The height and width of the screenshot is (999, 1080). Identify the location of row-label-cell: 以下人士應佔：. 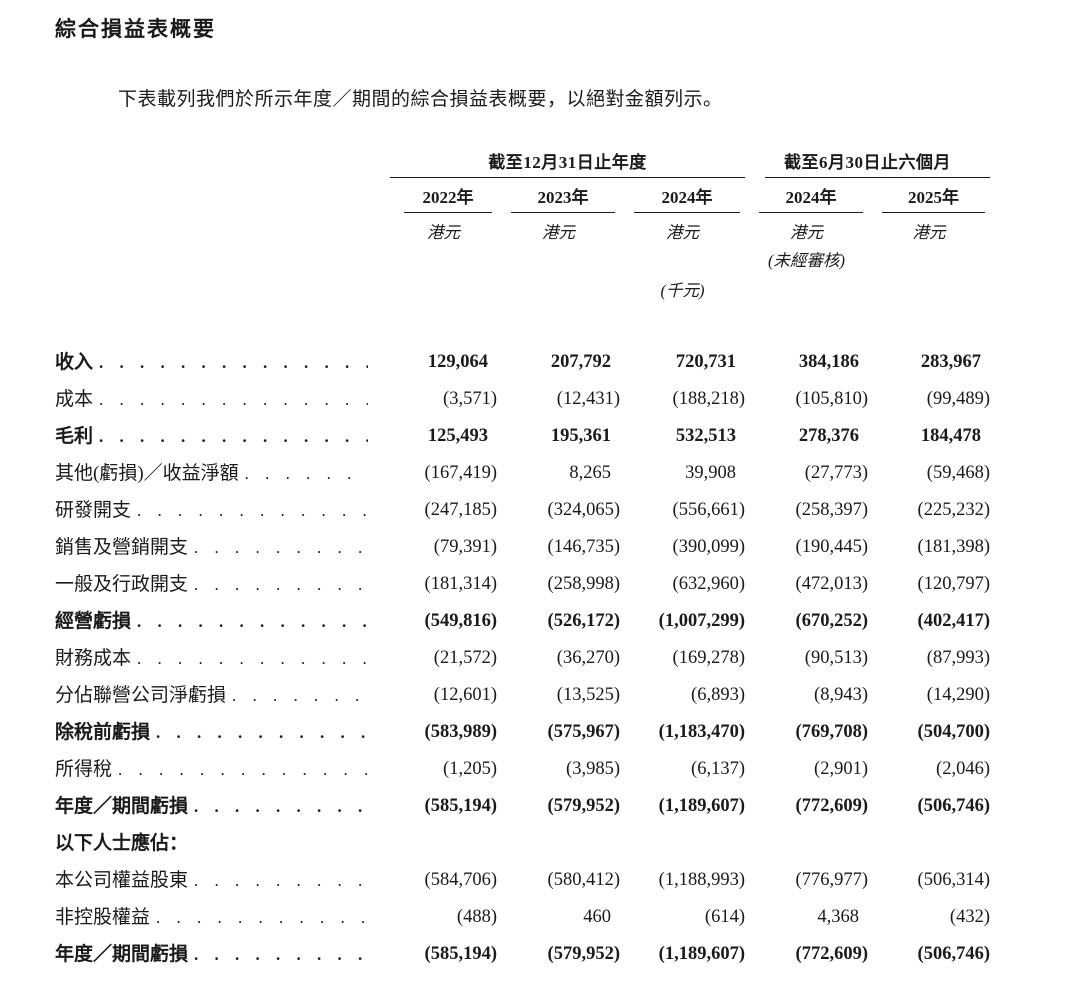
(222, 843).